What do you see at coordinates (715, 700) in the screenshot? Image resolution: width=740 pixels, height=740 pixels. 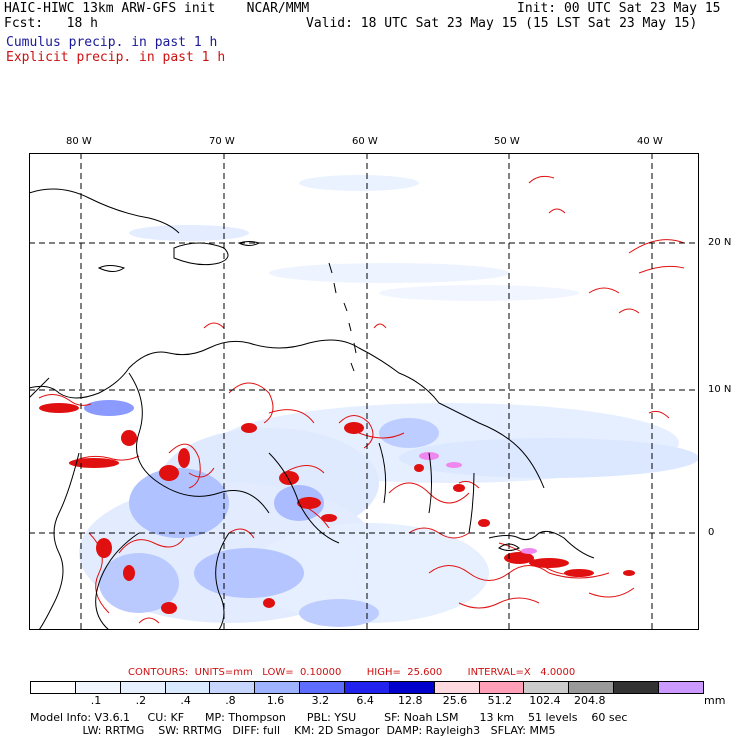 I see `colorbar-units: mm` at bounding box center [715, 700].